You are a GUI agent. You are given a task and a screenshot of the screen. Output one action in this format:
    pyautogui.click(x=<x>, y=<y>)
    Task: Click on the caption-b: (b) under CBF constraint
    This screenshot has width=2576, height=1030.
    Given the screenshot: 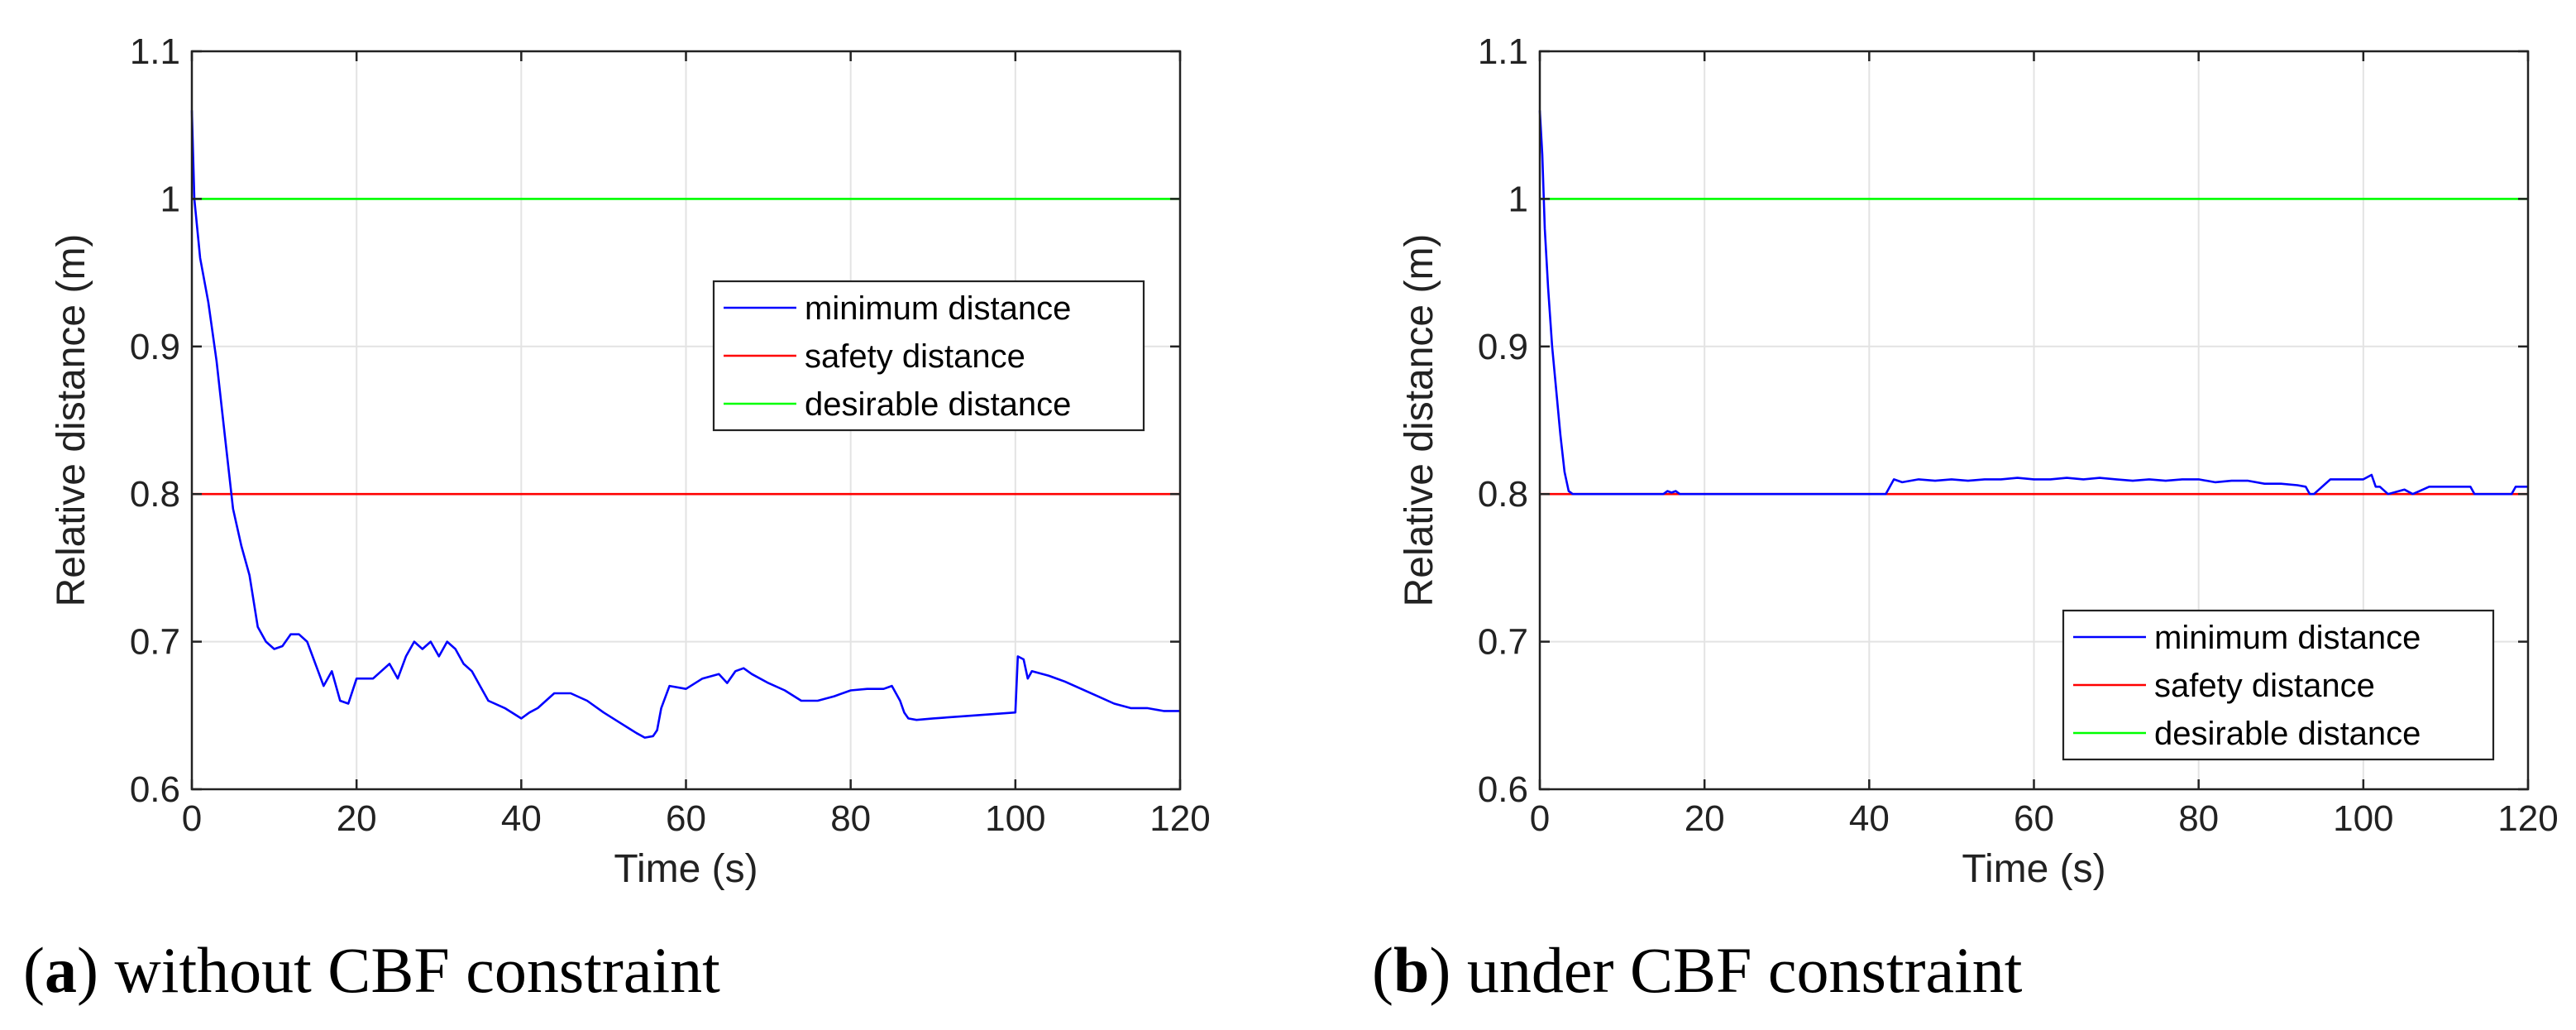 What is the action you would take?
    pyautogui.click(x=1697, y=970)
    